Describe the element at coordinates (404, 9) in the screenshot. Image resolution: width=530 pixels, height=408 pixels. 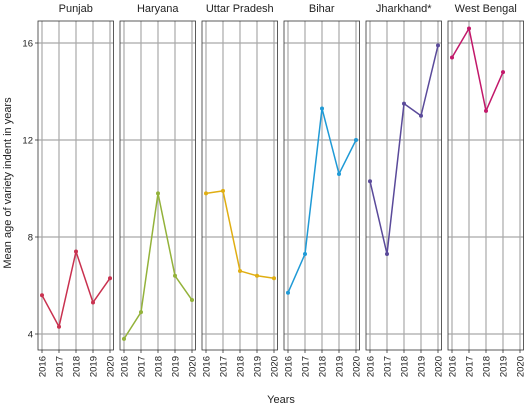
I see `facet-title-jharkhand: Jharkhand*` at that location.